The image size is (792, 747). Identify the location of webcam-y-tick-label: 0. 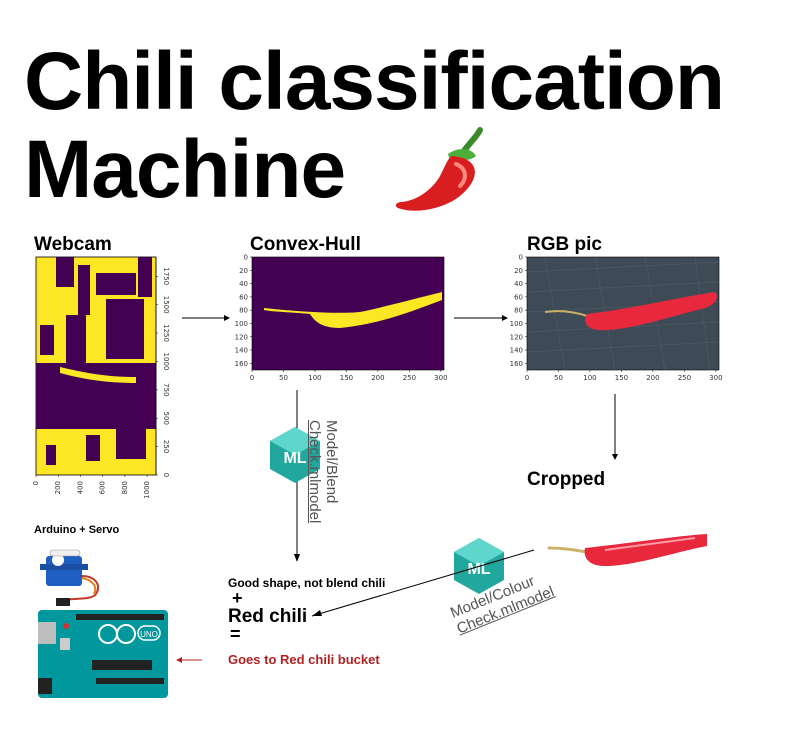
(166, 475).